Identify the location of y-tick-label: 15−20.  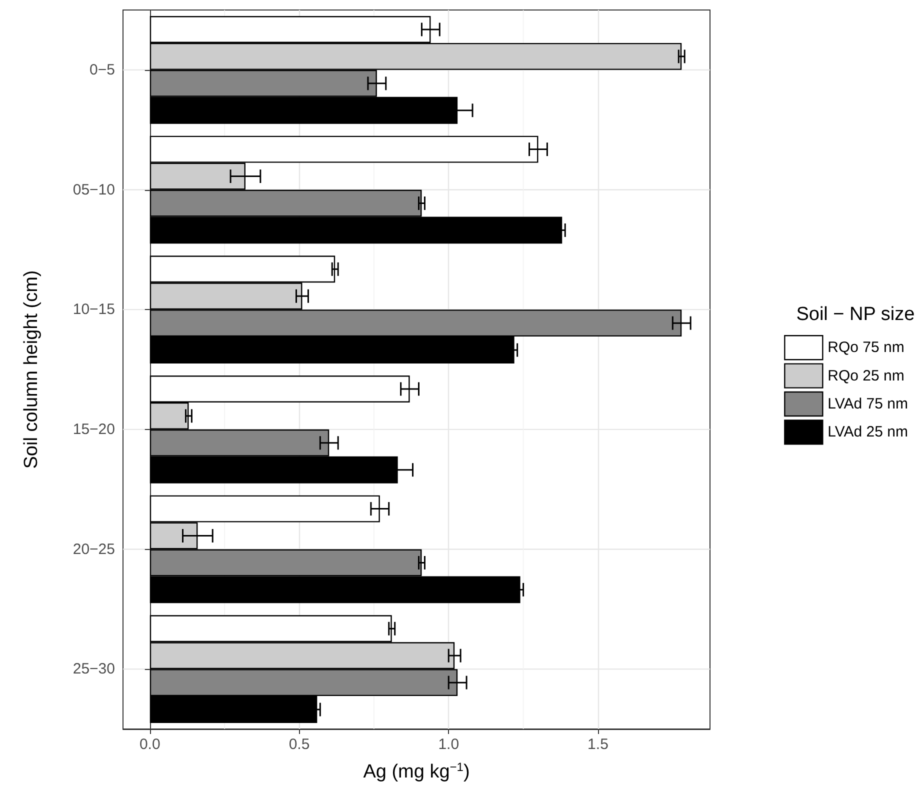
(93, 429).